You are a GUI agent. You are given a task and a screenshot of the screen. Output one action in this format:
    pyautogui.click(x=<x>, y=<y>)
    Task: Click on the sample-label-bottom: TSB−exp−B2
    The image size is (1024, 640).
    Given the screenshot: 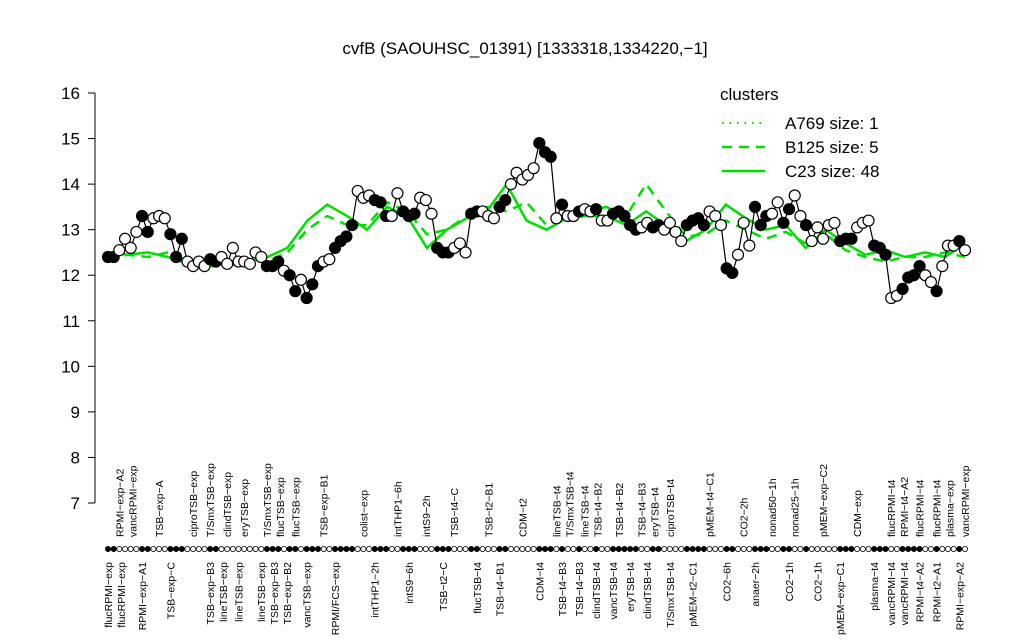 What is the action you would take?
    pyautogui.click(x=288, y=593)
    